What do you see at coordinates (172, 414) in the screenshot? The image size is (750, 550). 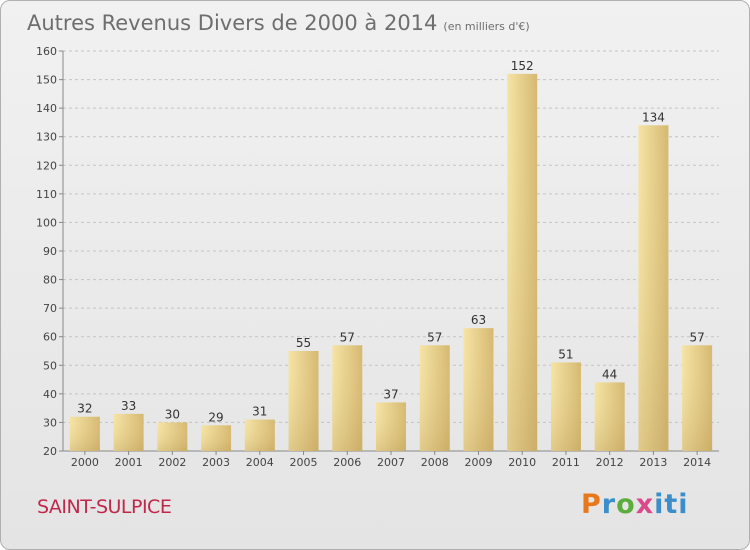 I see `data-label: 30` at bounding box center [172, 414].